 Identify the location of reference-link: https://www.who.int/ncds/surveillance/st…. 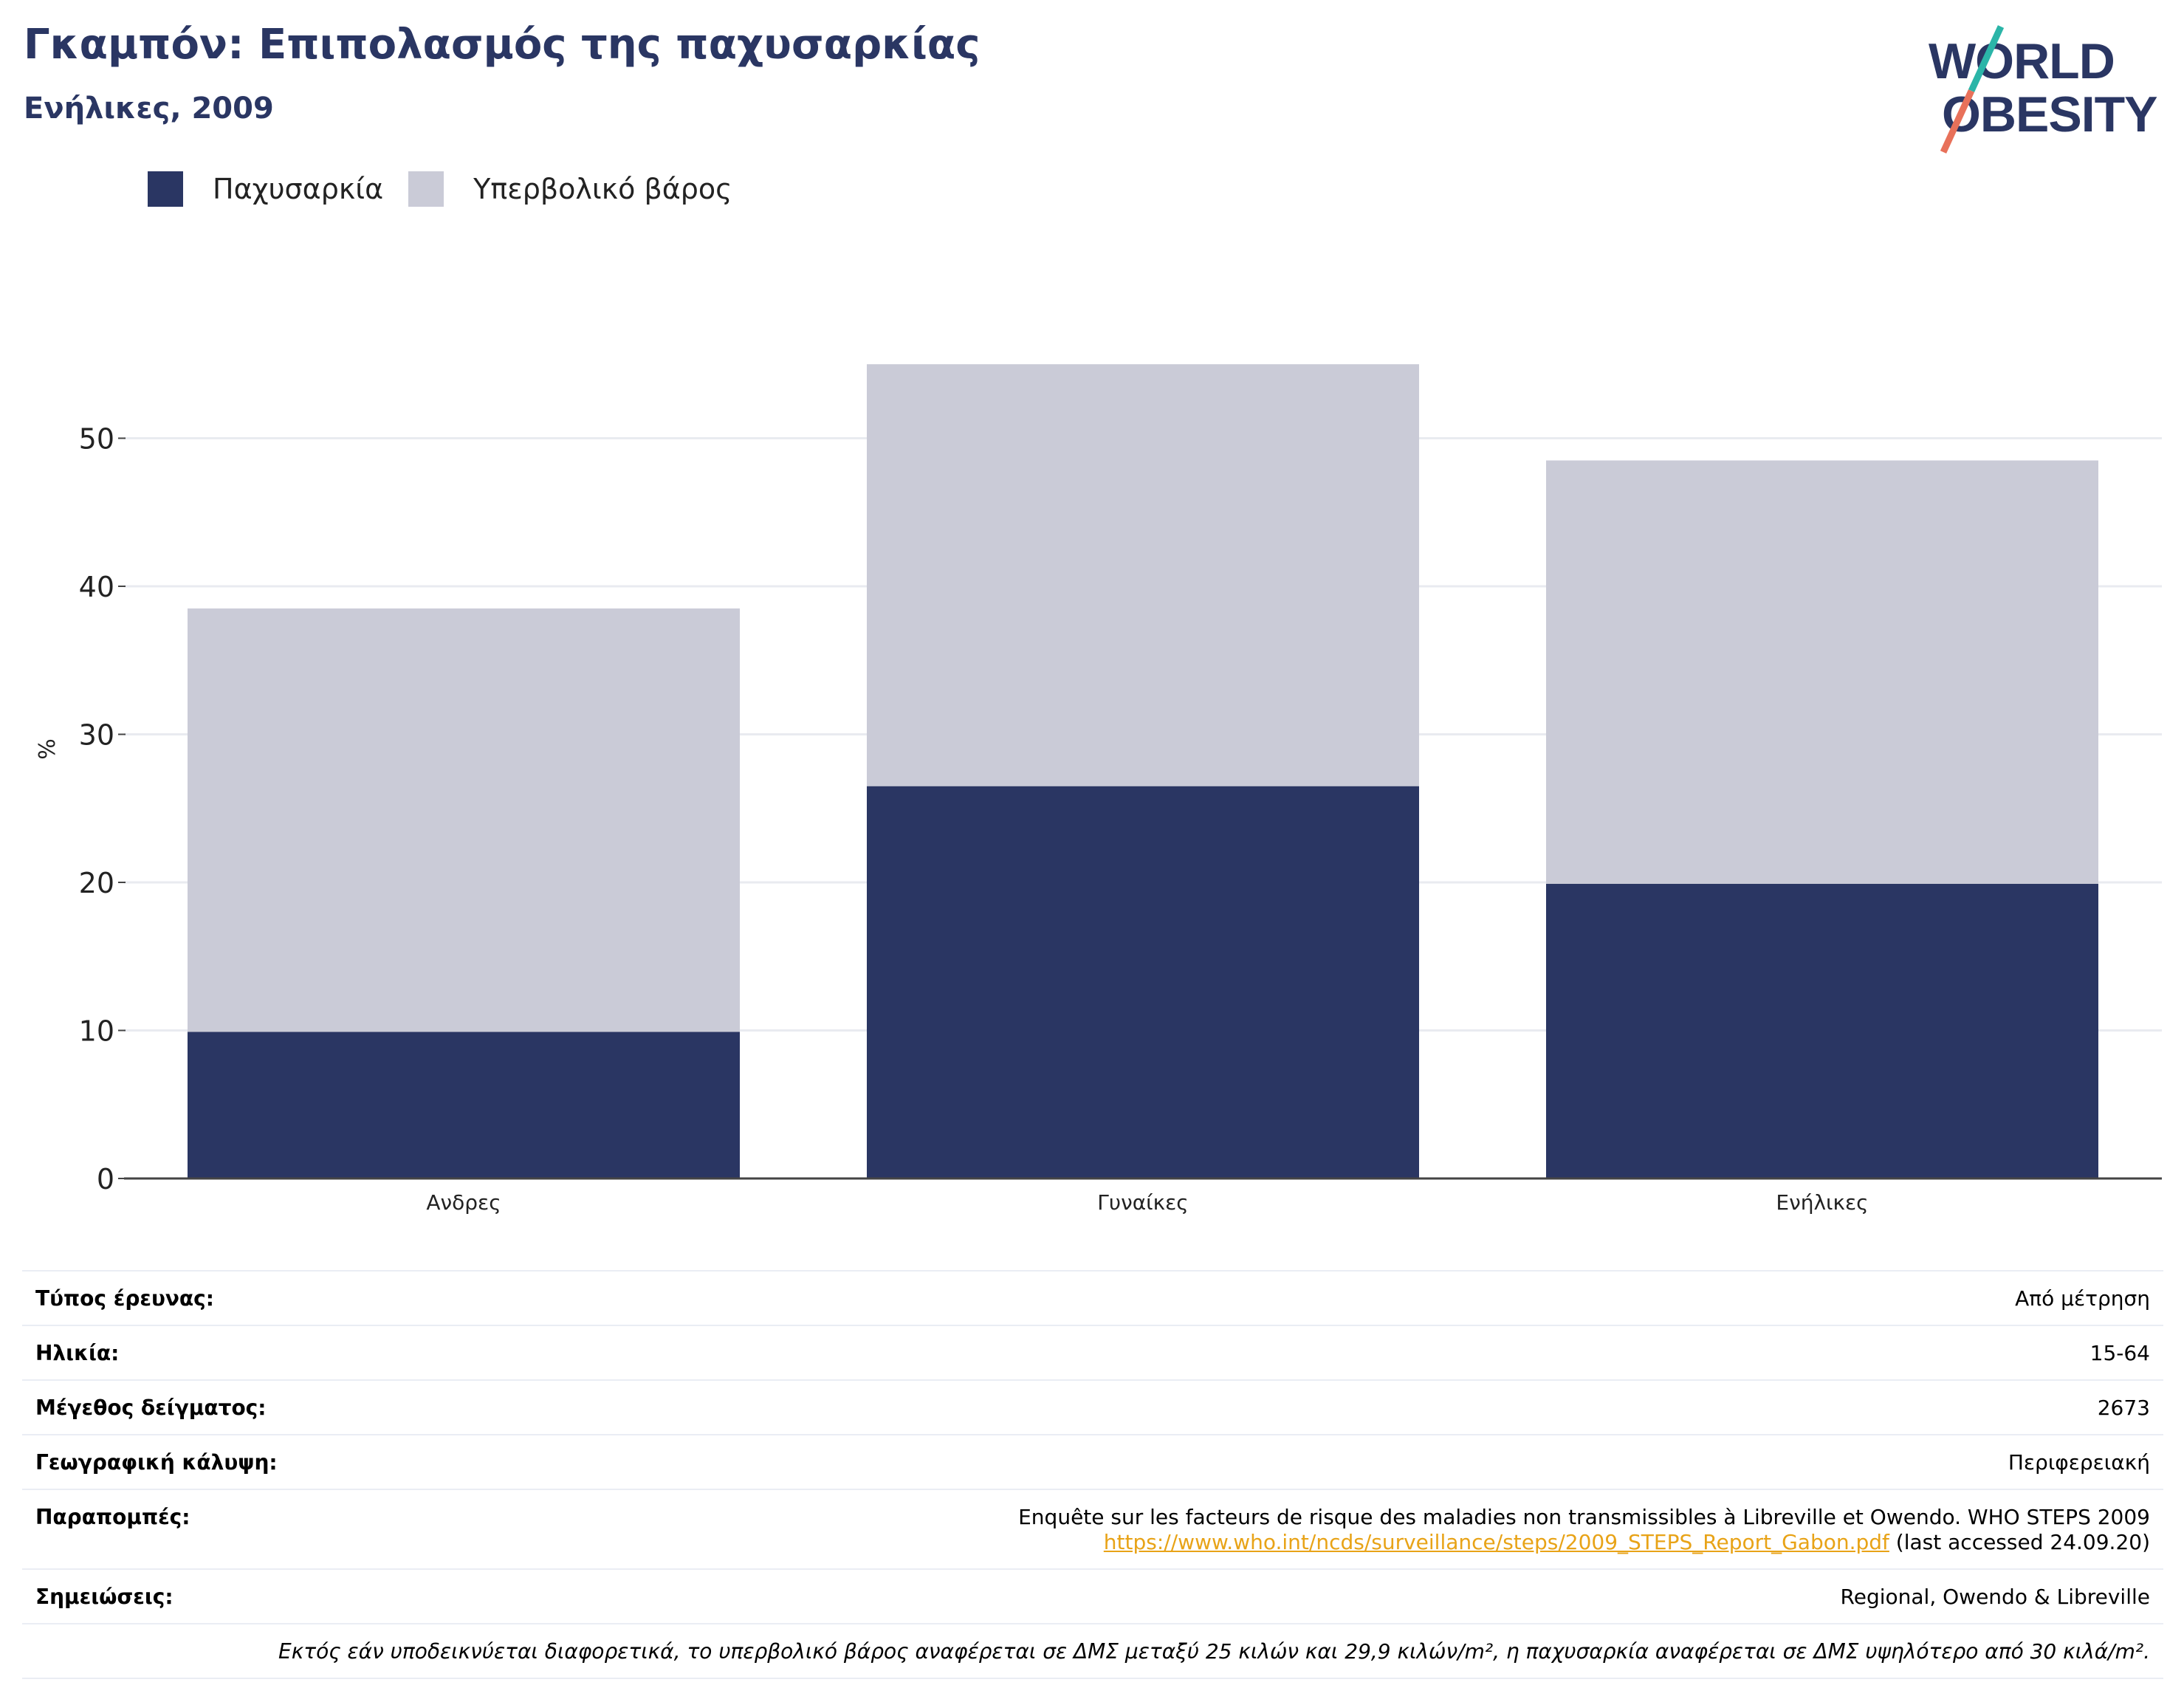
(1496, 1542).